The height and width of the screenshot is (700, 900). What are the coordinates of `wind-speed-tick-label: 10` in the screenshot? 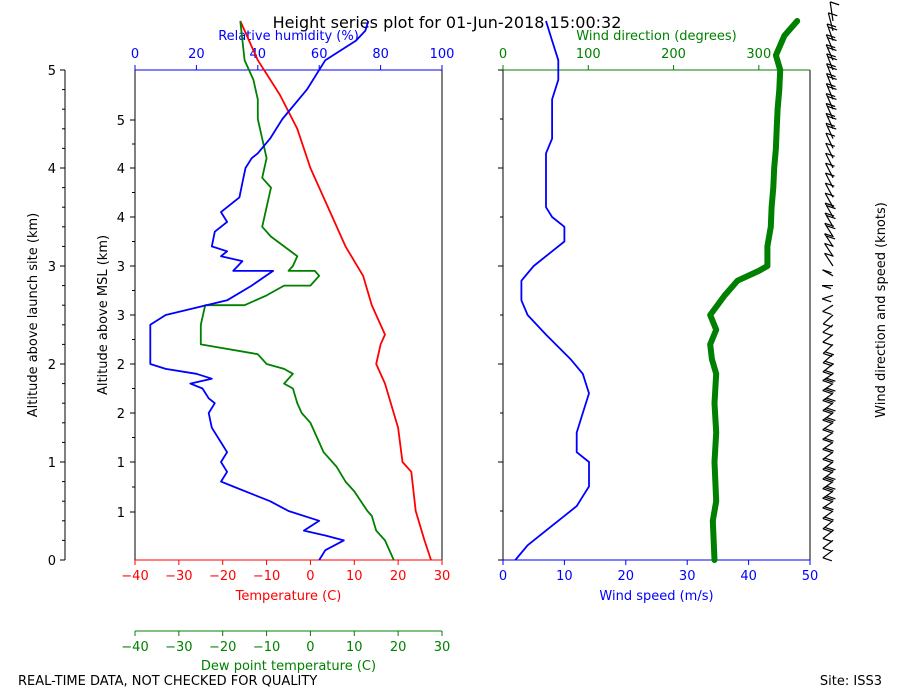 It's located at (564, 576).